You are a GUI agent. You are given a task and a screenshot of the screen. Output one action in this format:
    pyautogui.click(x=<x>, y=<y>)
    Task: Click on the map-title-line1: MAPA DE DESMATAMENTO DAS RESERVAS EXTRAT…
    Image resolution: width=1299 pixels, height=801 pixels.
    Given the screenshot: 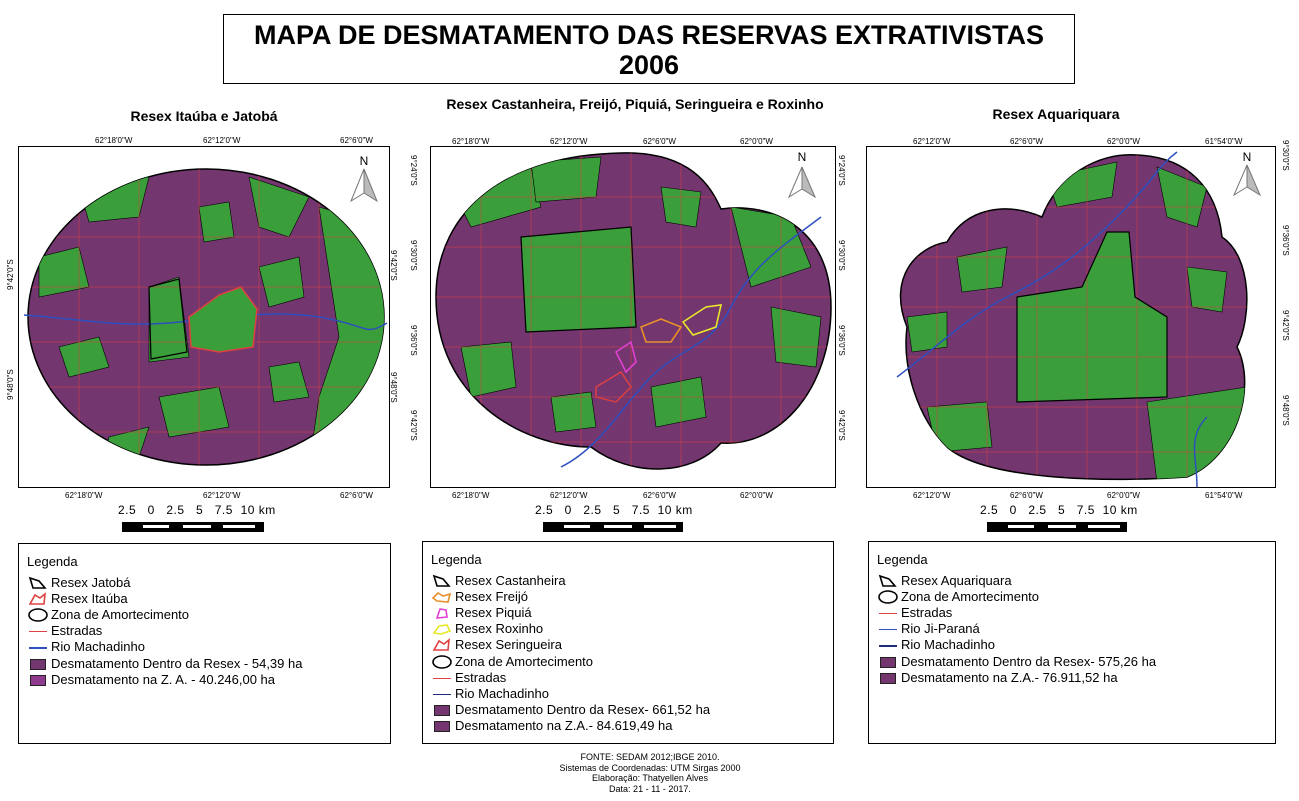 What is the action you would take?
    pyautogui.click(x=649, y=35)
    